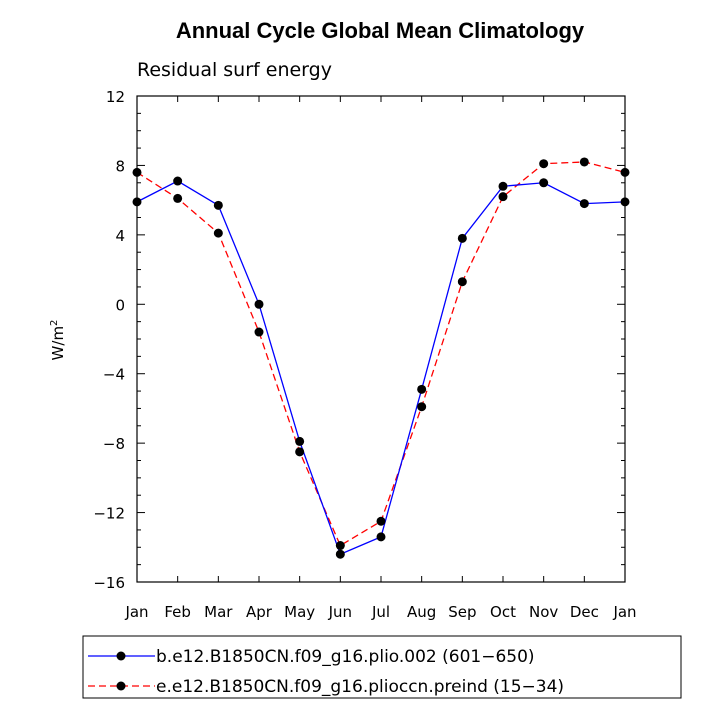 This screenshot has width=723, height=722. What do you see at coordinates (380, 30) in the screenshot?
I see `chart-title: Annual Cycle Global Mean Climatology` at bounding box center [380, 30].